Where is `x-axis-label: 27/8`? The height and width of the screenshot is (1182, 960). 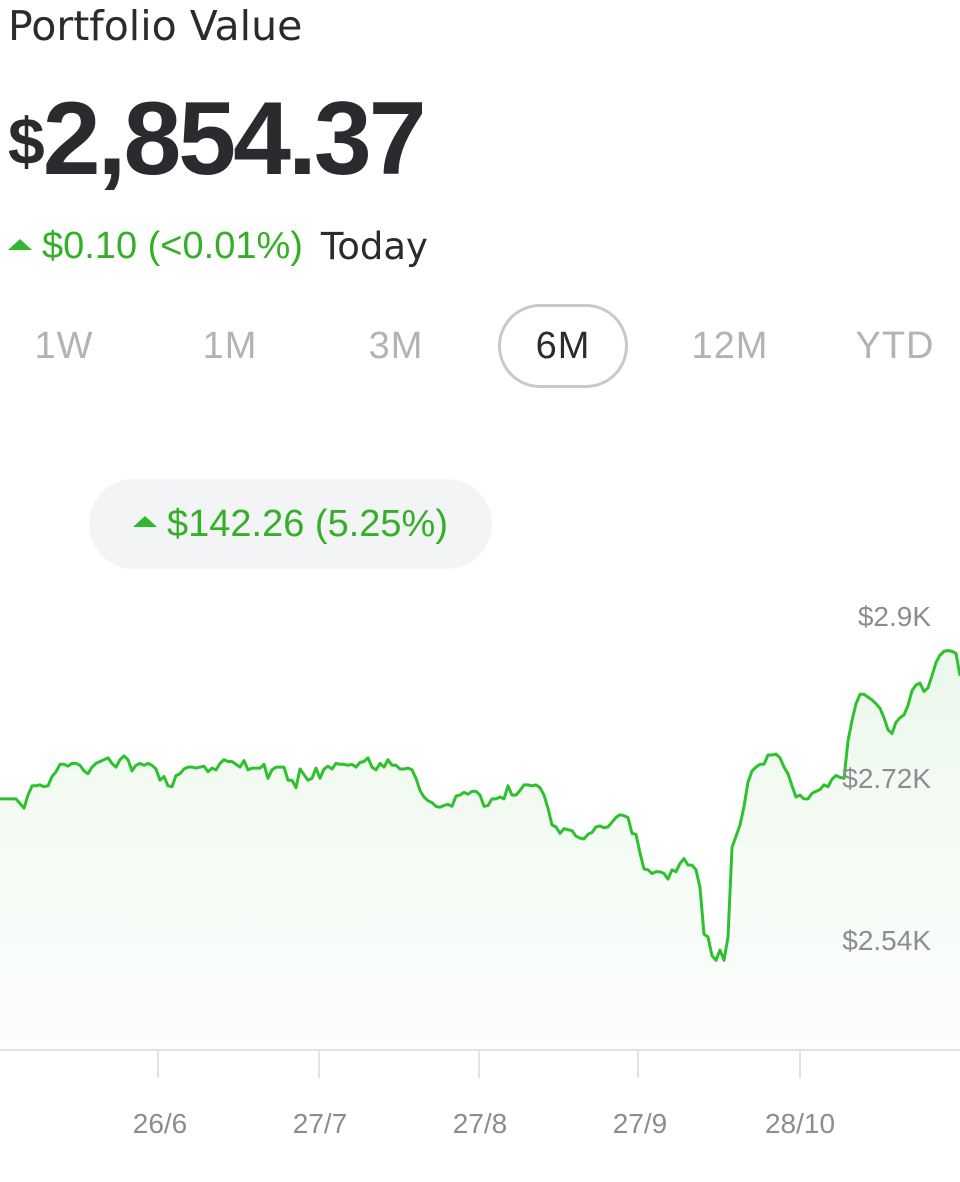
x-axis-label: 27/8 is located at coordinates (480, 1123).